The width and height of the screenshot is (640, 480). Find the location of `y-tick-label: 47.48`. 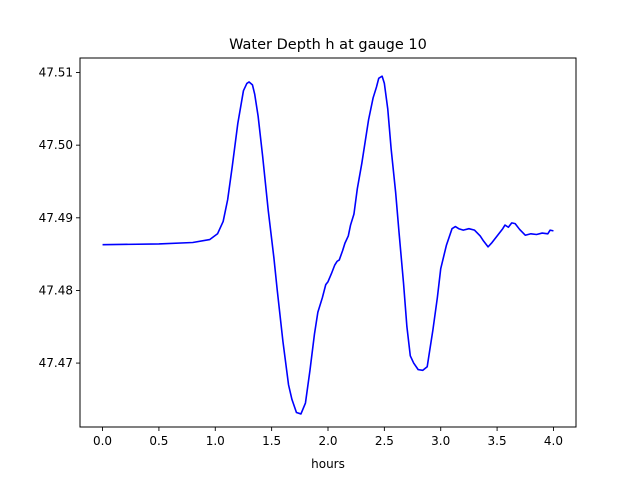

y-tick-label: 47.48 is located at coordinates (56, 290).